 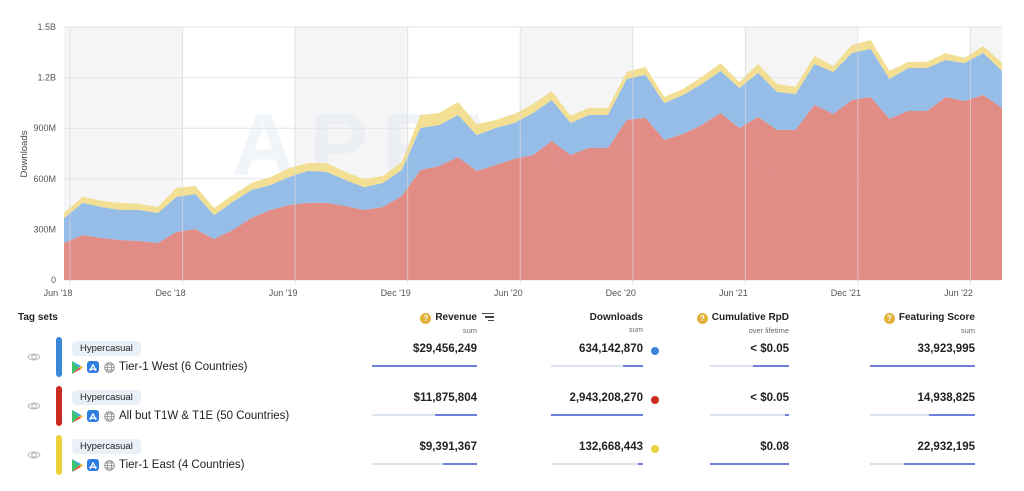 What do you see at coordinates (611, 447) in the screenshot?
I see `downloads-value: 132,668,443` at bounding box center [611, 447].